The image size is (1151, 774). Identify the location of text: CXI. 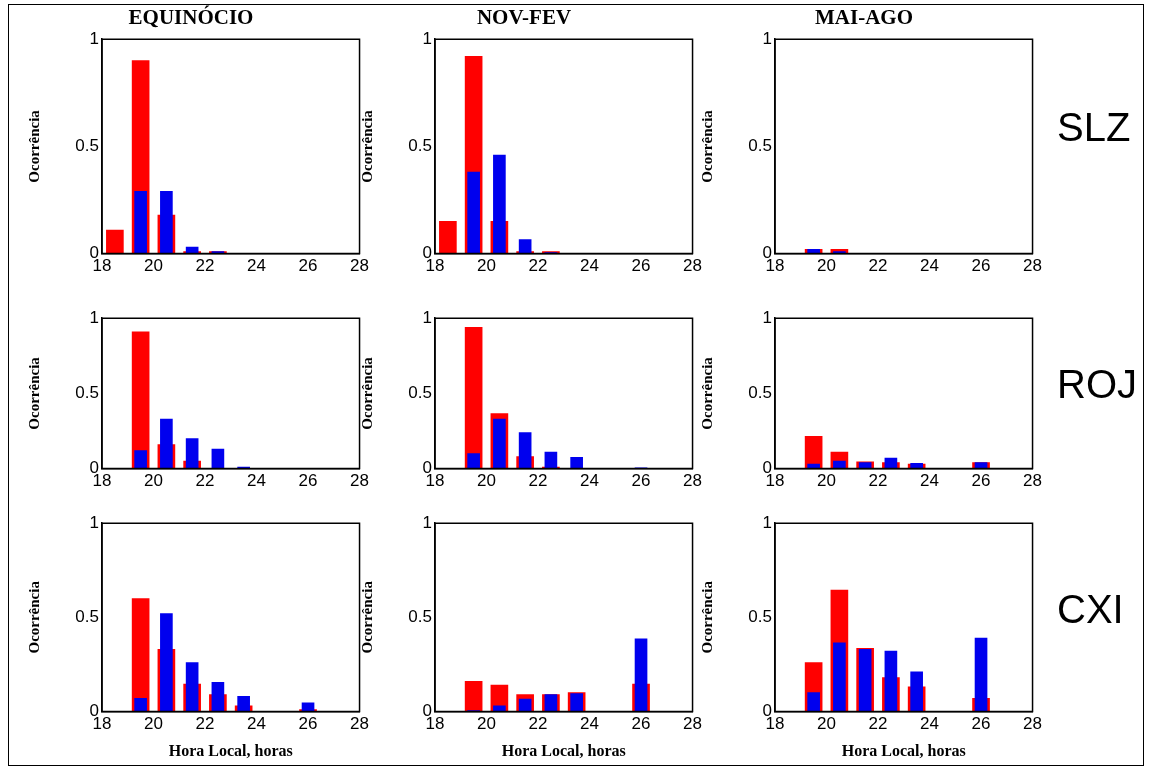
(1090, 609).